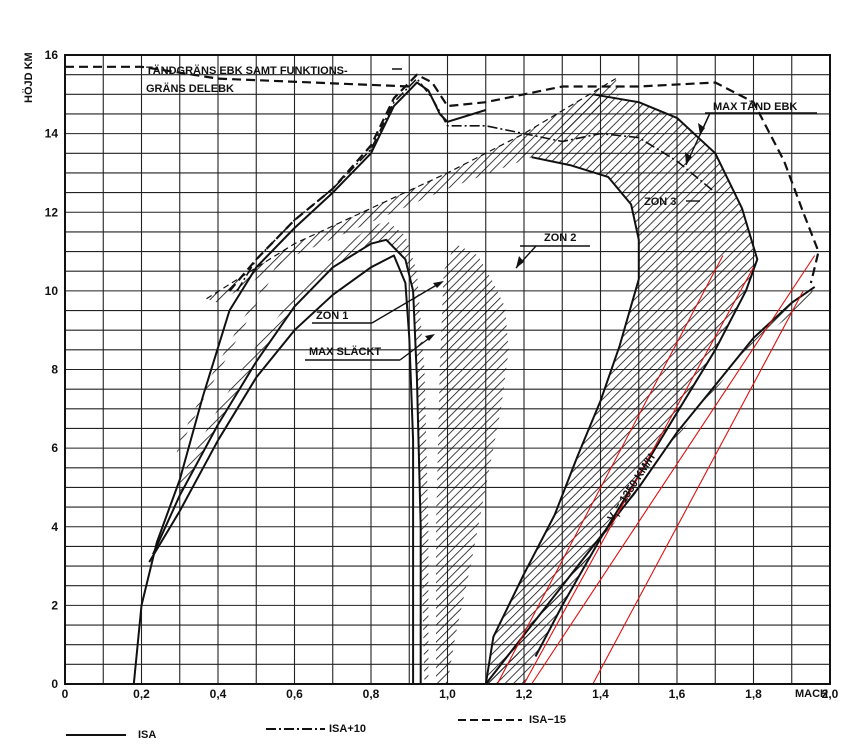  I want to click on annotation-max-slackt: MAX SLÄCKT, so click(370, 347).